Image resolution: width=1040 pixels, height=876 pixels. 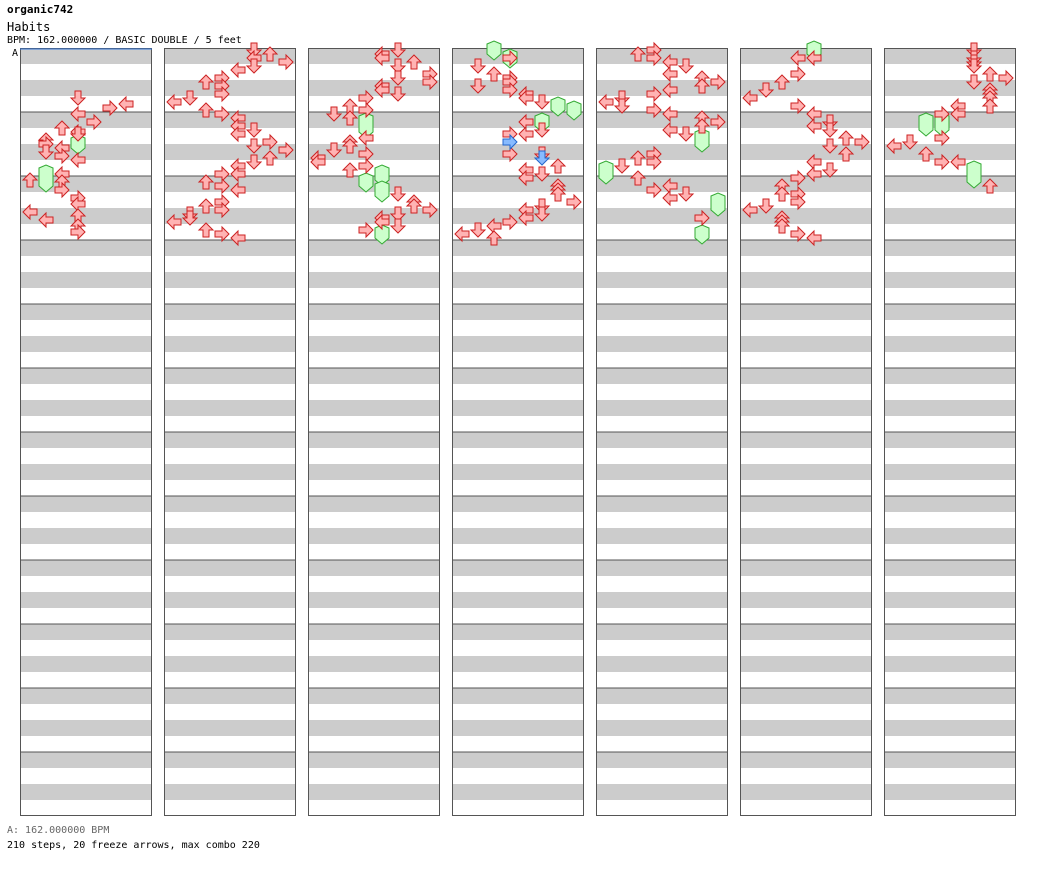 I want to click on bpm-footer: A: 162.000000 BPM, so click(x=58, y=830).